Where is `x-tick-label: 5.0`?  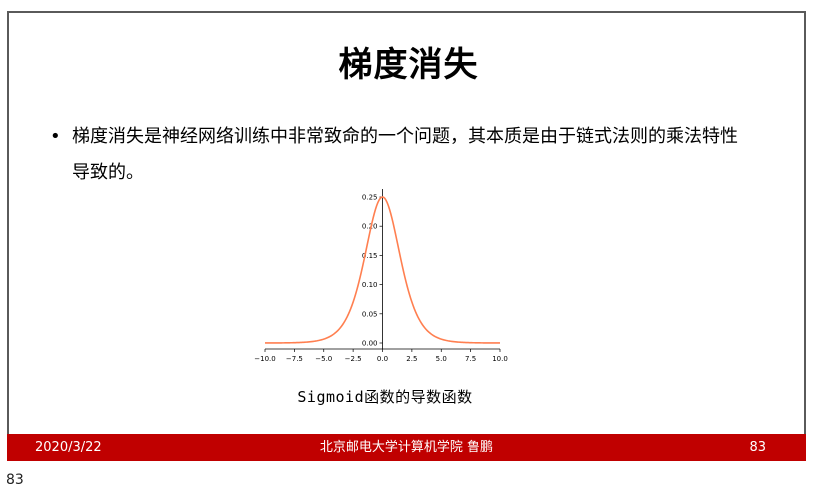 x-tick-label: 5.0 is located at coordinates (441, 359).